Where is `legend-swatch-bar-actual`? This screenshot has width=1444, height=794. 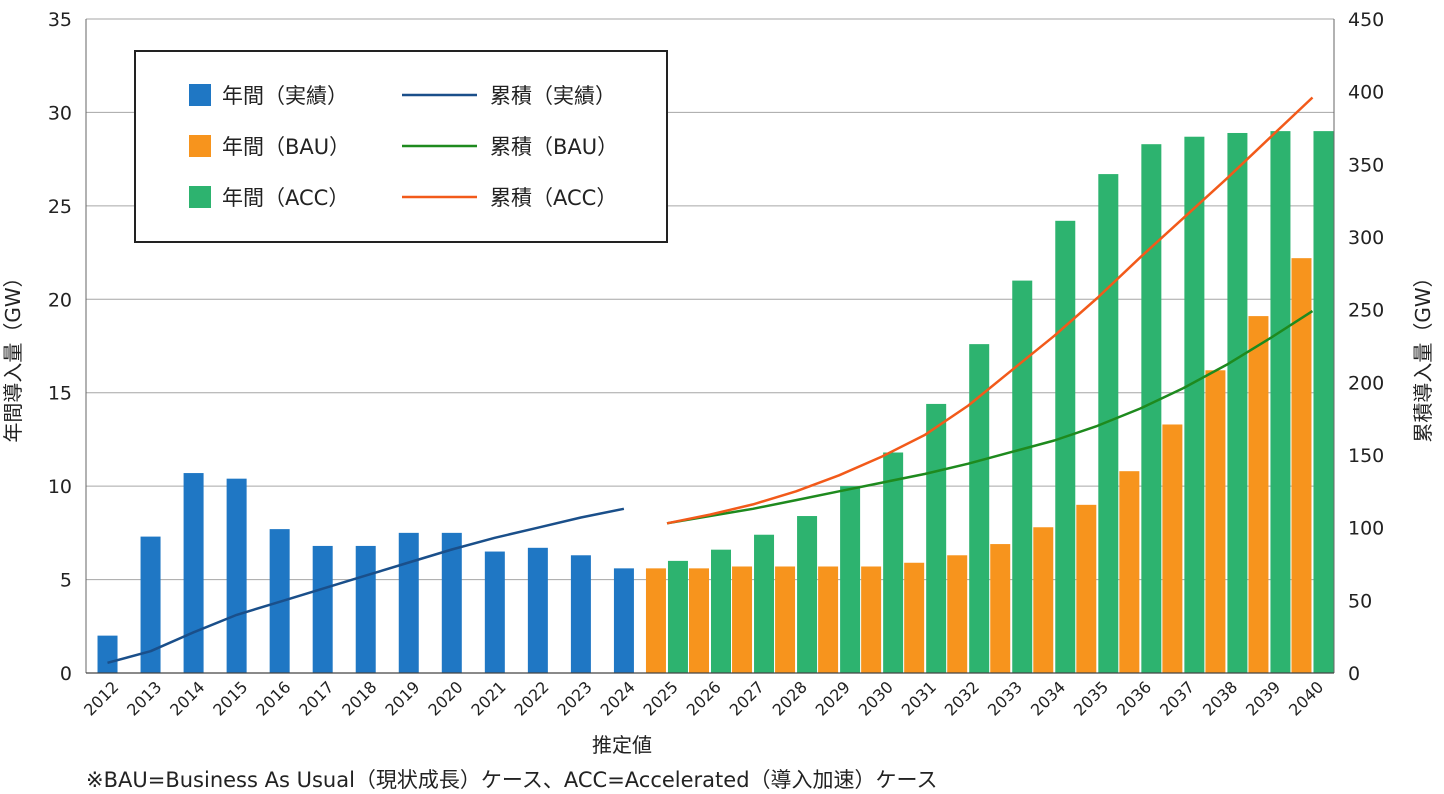
legend-swatch-bar-actual is located at coordinates (200, 95).